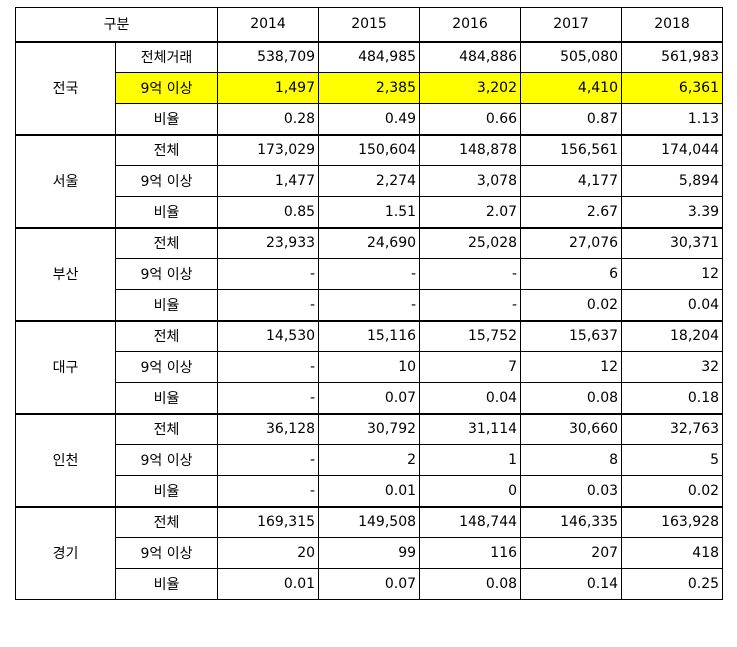  What do you see at coordinates (268, 428) in the screenshot?
I see `value-cell: 36,128` at bounding box center [268, 428].